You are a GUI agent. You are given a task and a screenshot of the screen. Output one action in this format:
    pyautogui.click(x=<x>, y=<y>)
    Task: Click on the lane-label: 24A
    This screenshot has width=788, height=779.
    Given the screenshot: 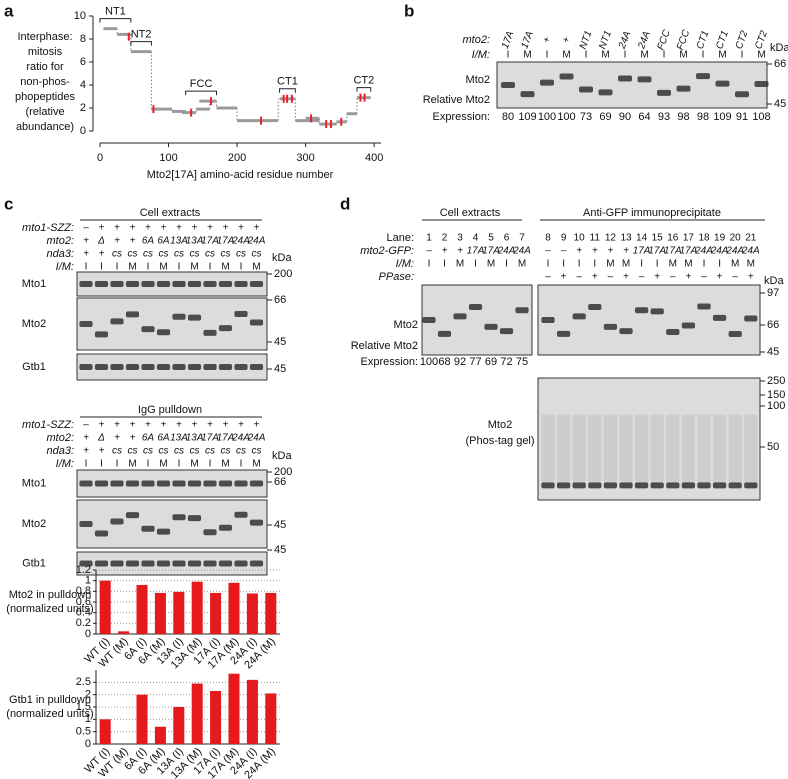 What is the action you would take?
    pyautogui.click(x=625, y=40)
    